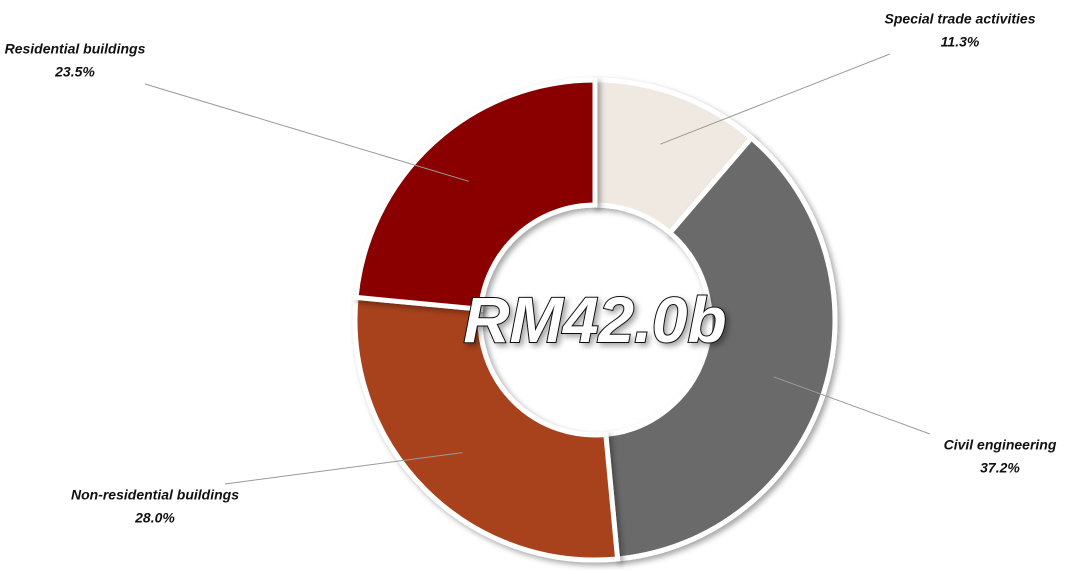 The width and height of the screenshot is (1084, 570). I want to click on value-label: 37.2%, so click(1000, 468).